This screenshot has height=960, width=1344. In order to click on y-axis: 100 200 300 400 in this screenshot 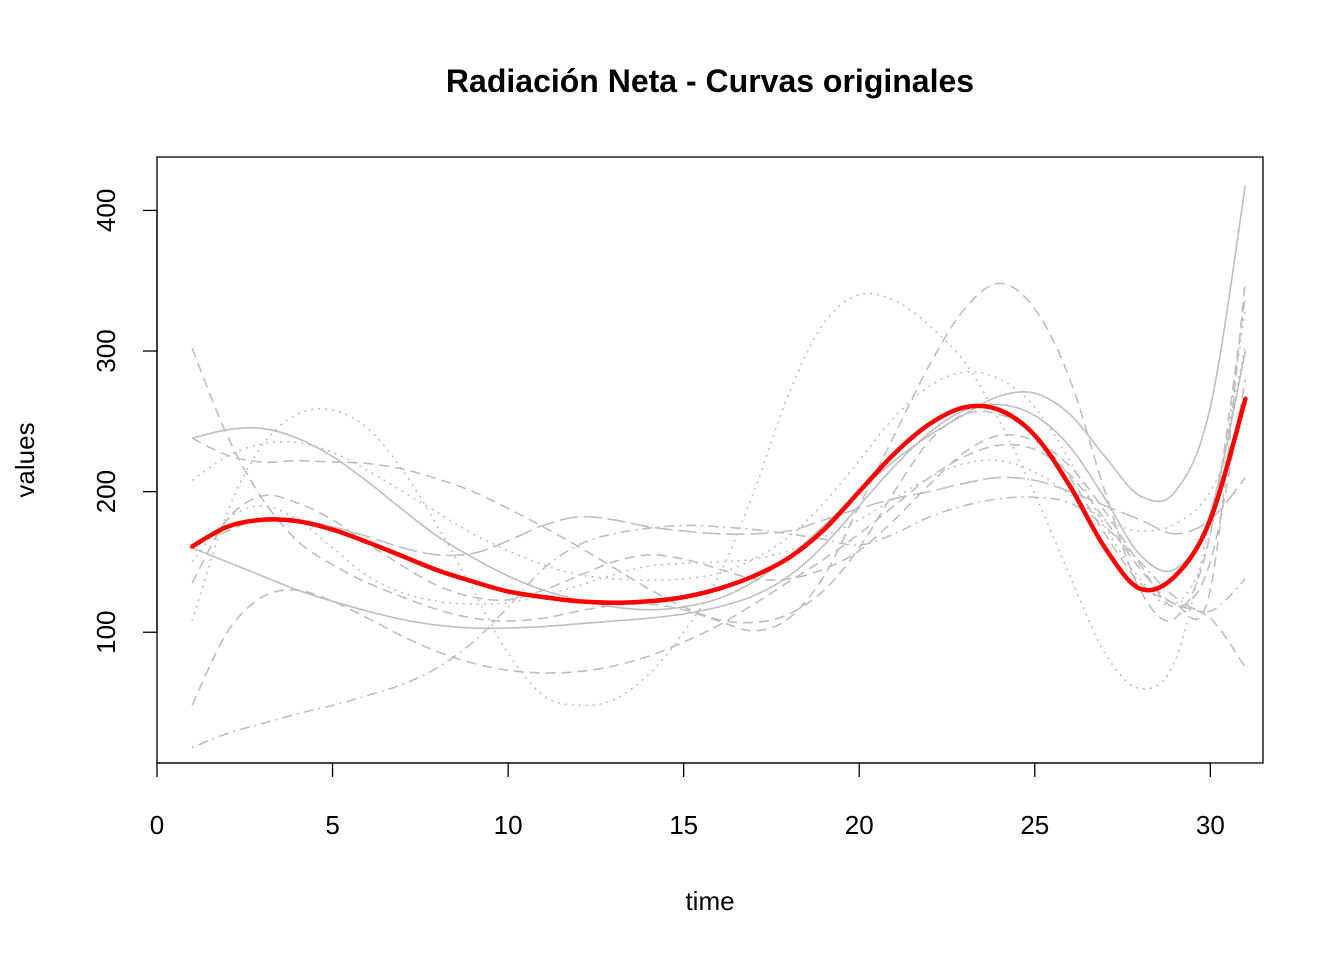, I will do `click(124, 421)`.